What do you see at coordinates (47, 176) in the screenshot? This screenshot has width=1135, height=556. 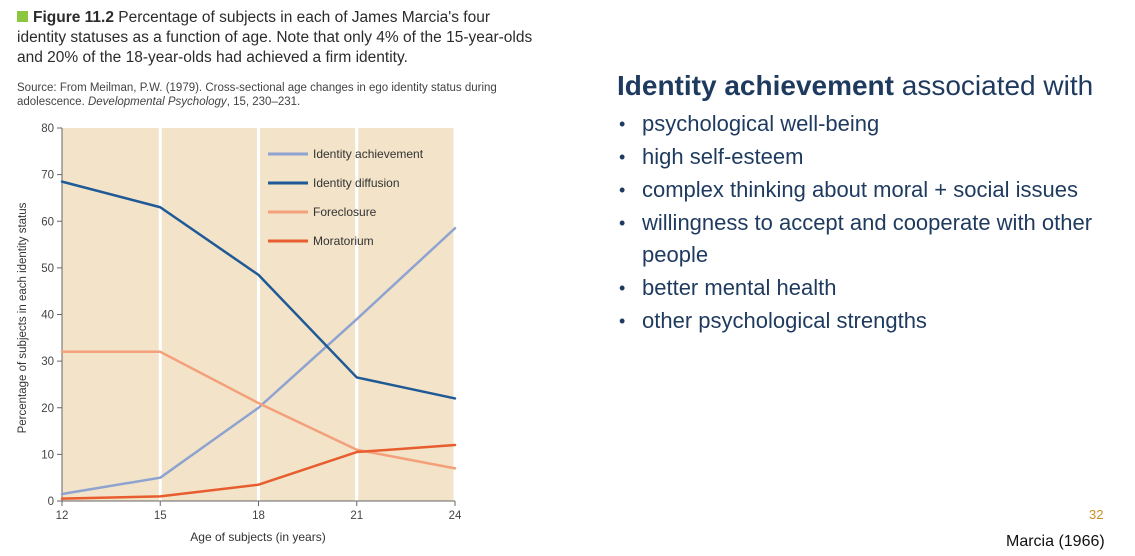 I see `y-tick-label: 70` at bounding box center [47, 176].